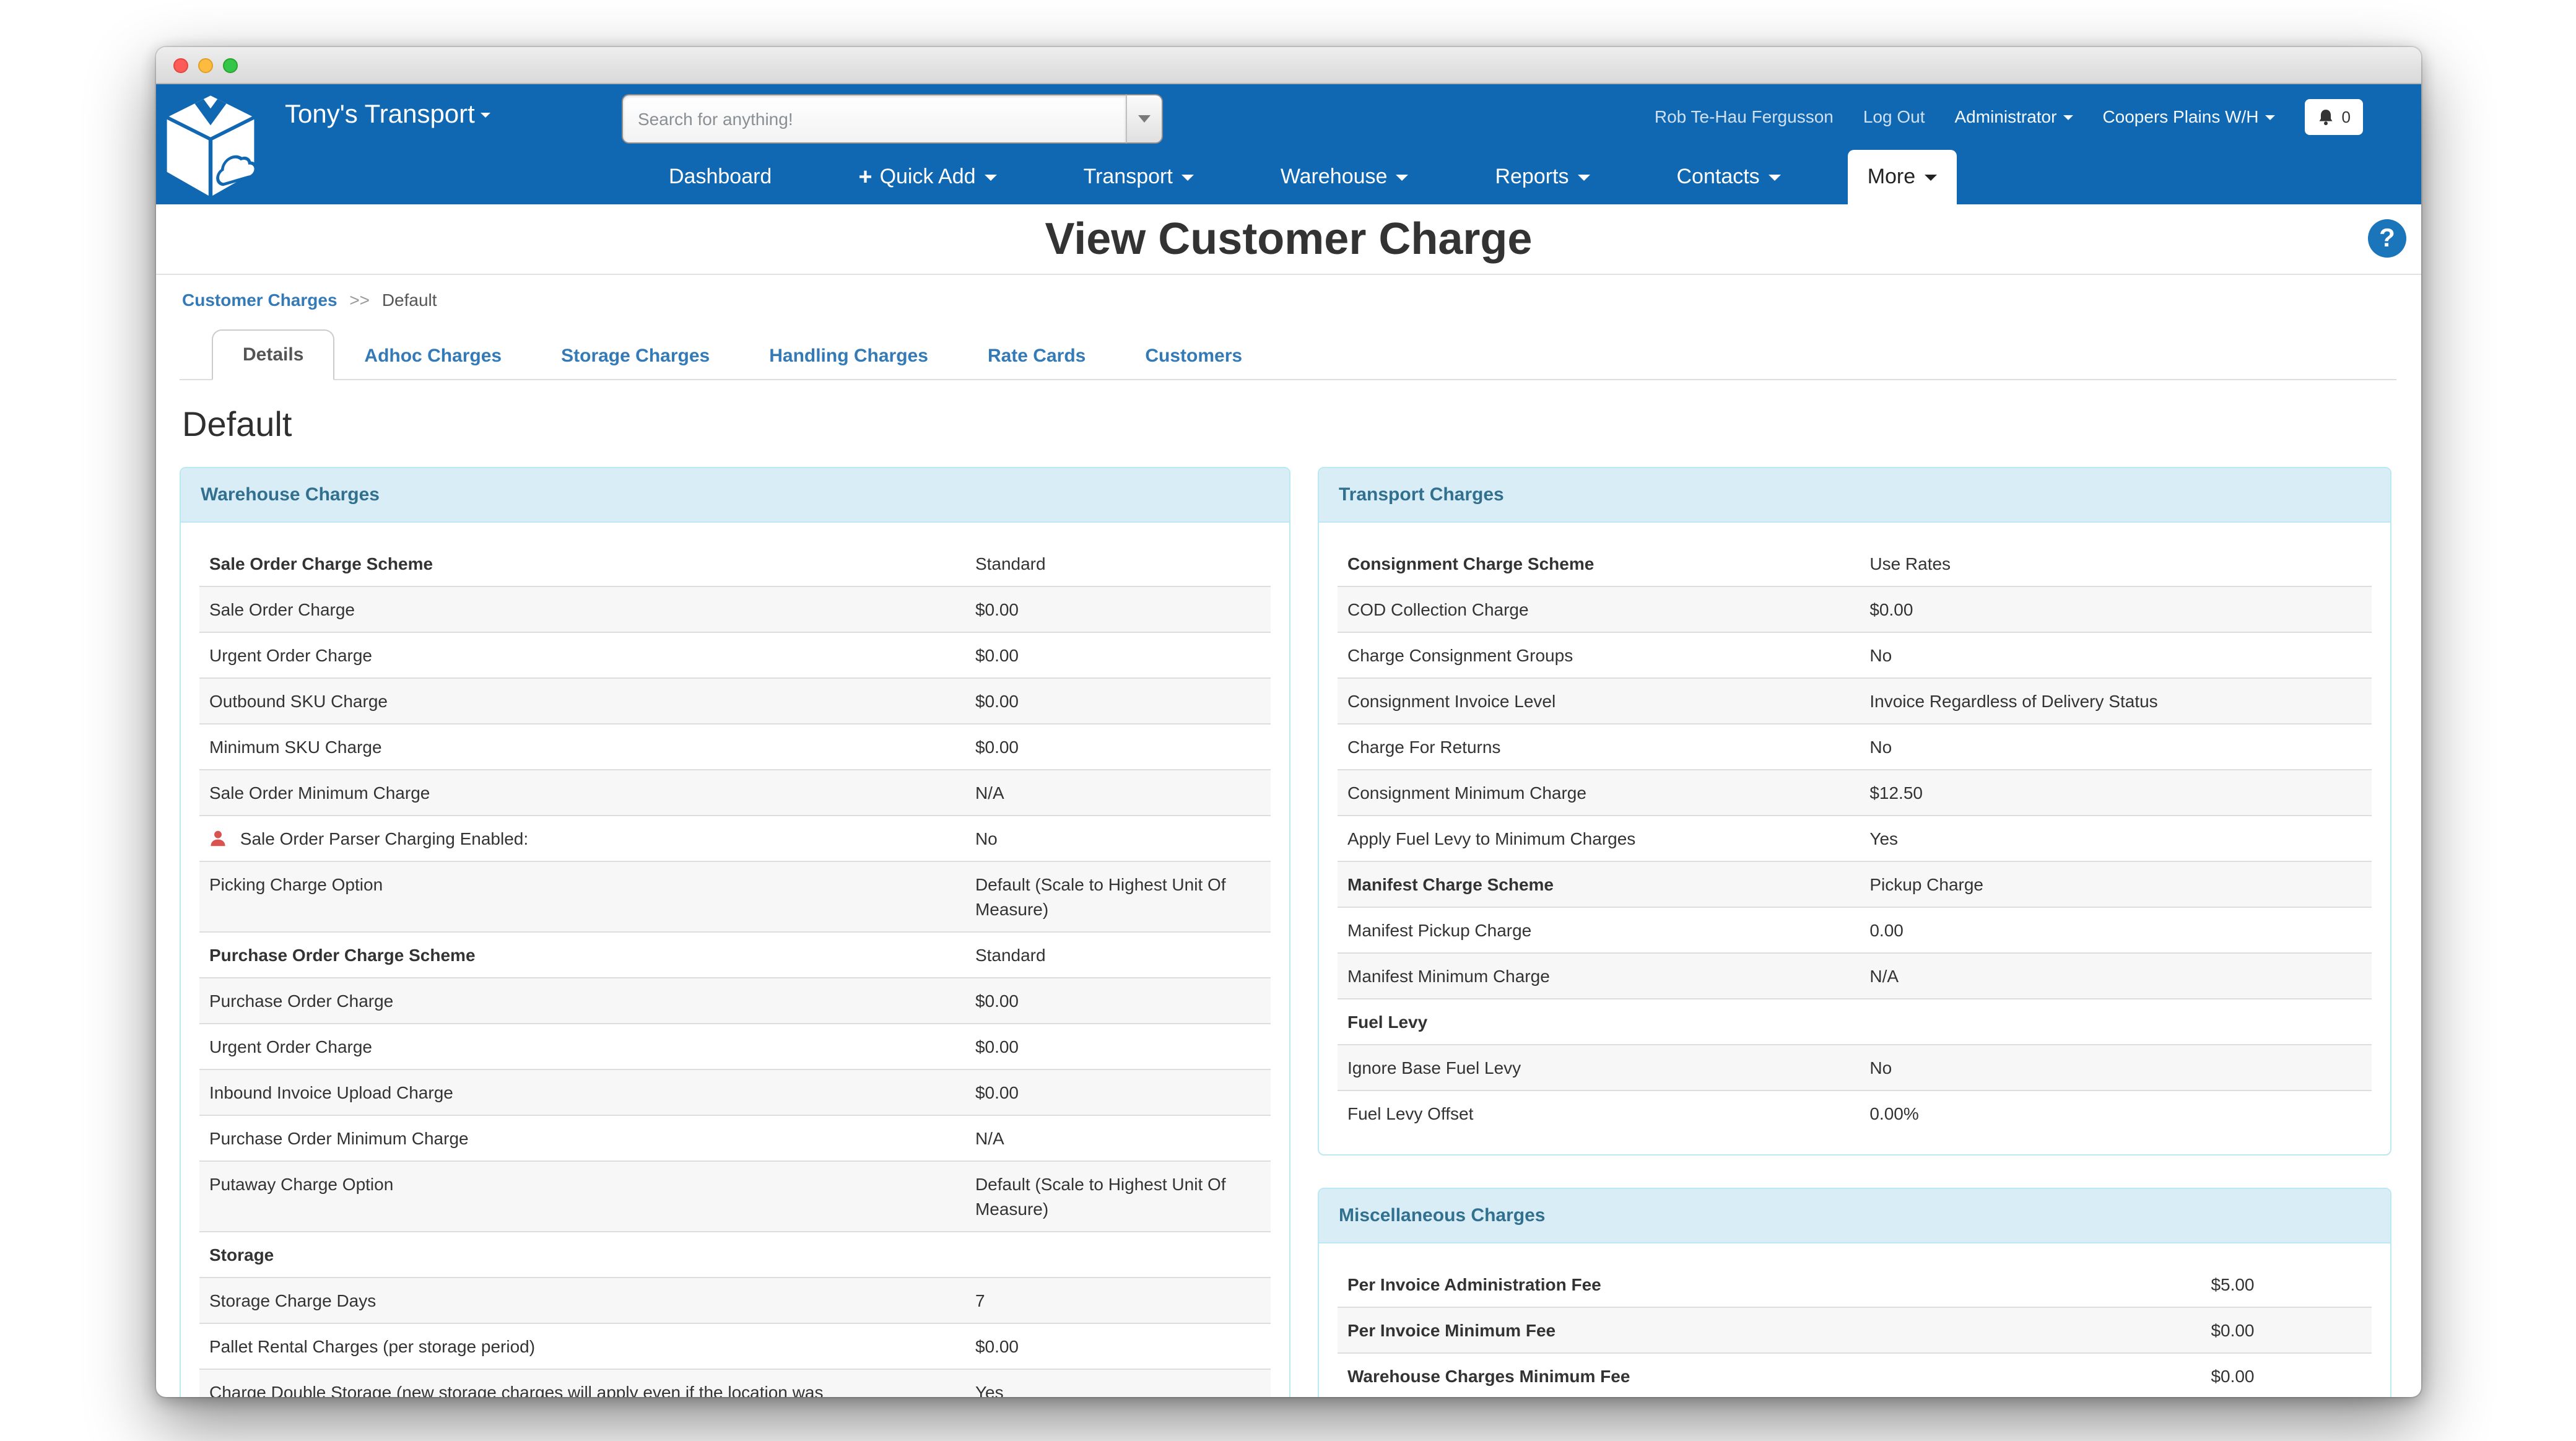 Image resolution: width=2576 pixels, height=1441 pixels. I want to click on charge-row-sale-order-parser-charging-enabled: Sale Order Parser Charging Enabled: No, so click(735, 838).